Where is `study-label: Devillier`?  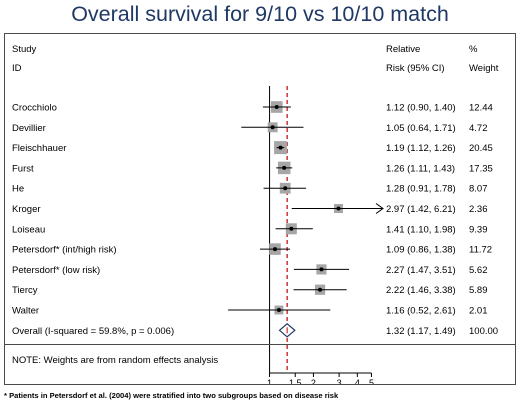 study-label: Devillier is located at coordinates (29, 128).